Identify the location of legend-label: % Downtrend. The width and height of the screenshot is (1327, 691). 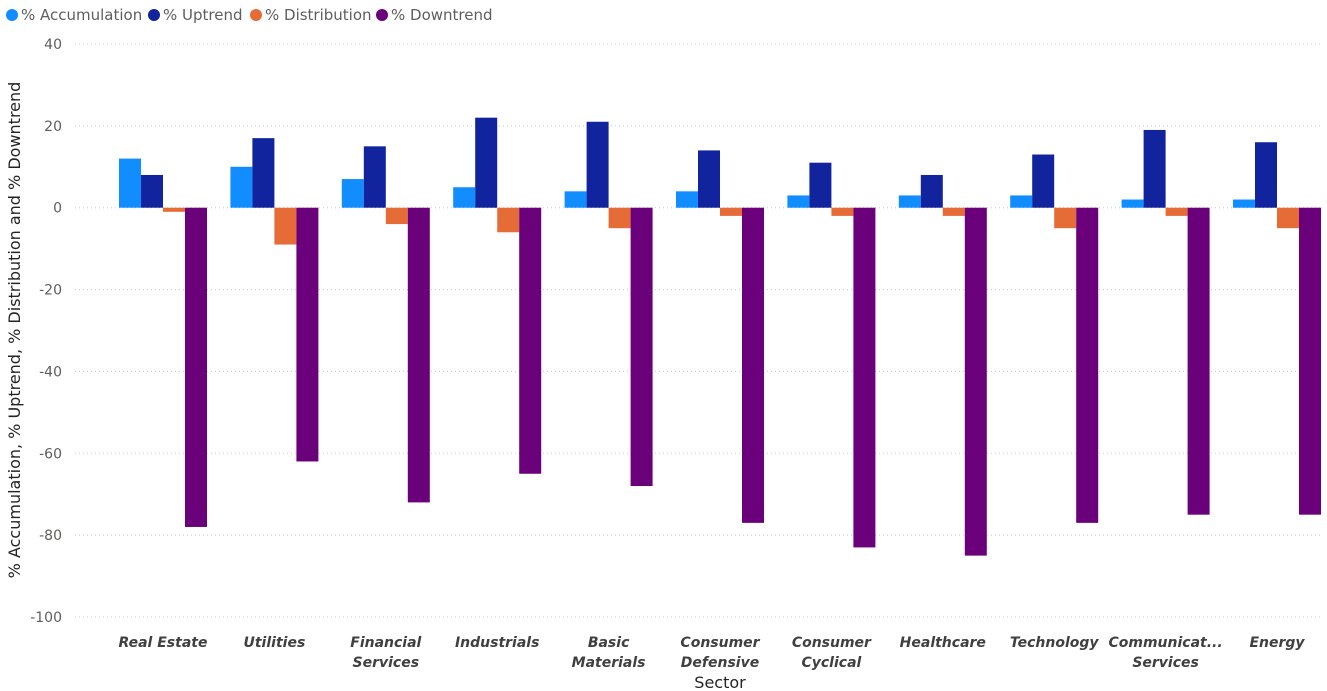
(442, 15).